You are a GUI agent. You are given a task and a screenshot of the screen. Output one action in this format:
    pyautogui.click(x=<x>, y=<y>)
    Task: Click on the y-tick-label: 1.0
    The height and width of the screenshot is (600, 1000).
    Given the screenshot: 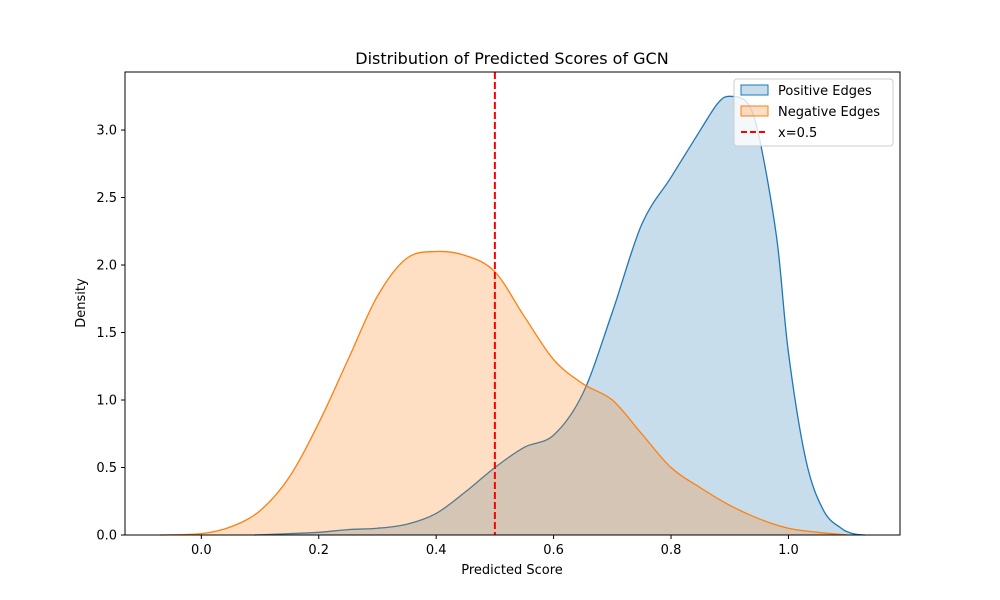 What is the action you would take?
    pyautogui.click(x=106, y=401)
    